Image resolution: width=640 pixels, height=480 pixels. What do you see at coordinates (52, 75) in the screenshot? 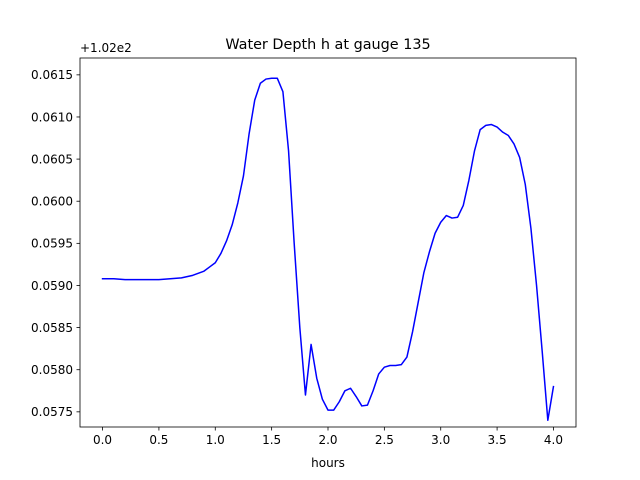
I see `y-tick-label: 0.0615` at bounding box center [52, 75].